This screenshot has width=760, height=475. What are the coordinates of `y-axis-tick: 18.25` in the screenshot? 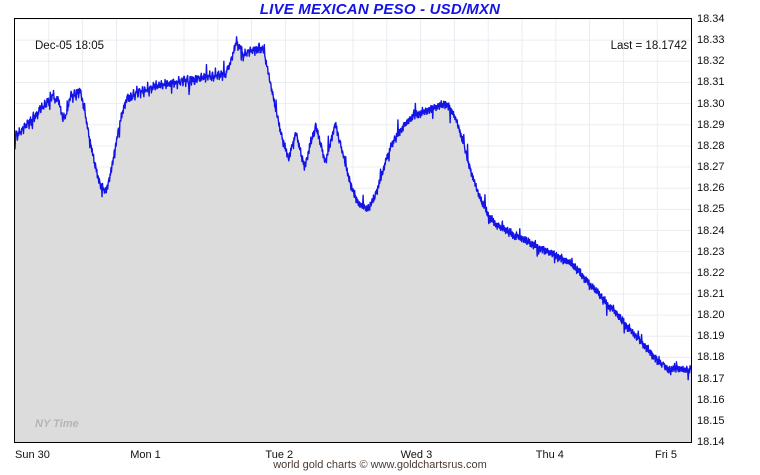 It's located at (711, 209).